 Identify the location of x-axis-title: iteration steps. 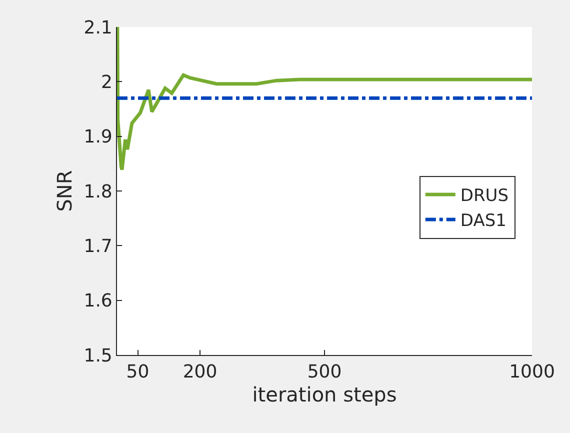
(324, 394).